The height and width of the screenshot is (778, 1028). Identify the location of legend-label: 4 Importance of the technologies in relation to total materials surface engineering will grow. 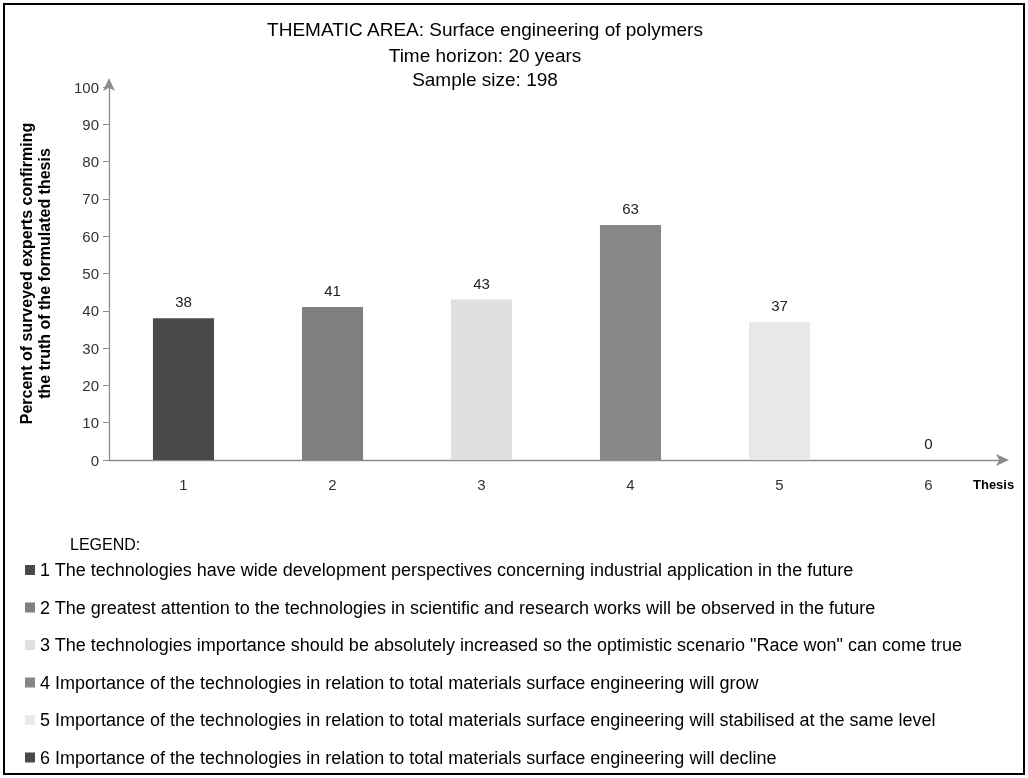
(400, 682).